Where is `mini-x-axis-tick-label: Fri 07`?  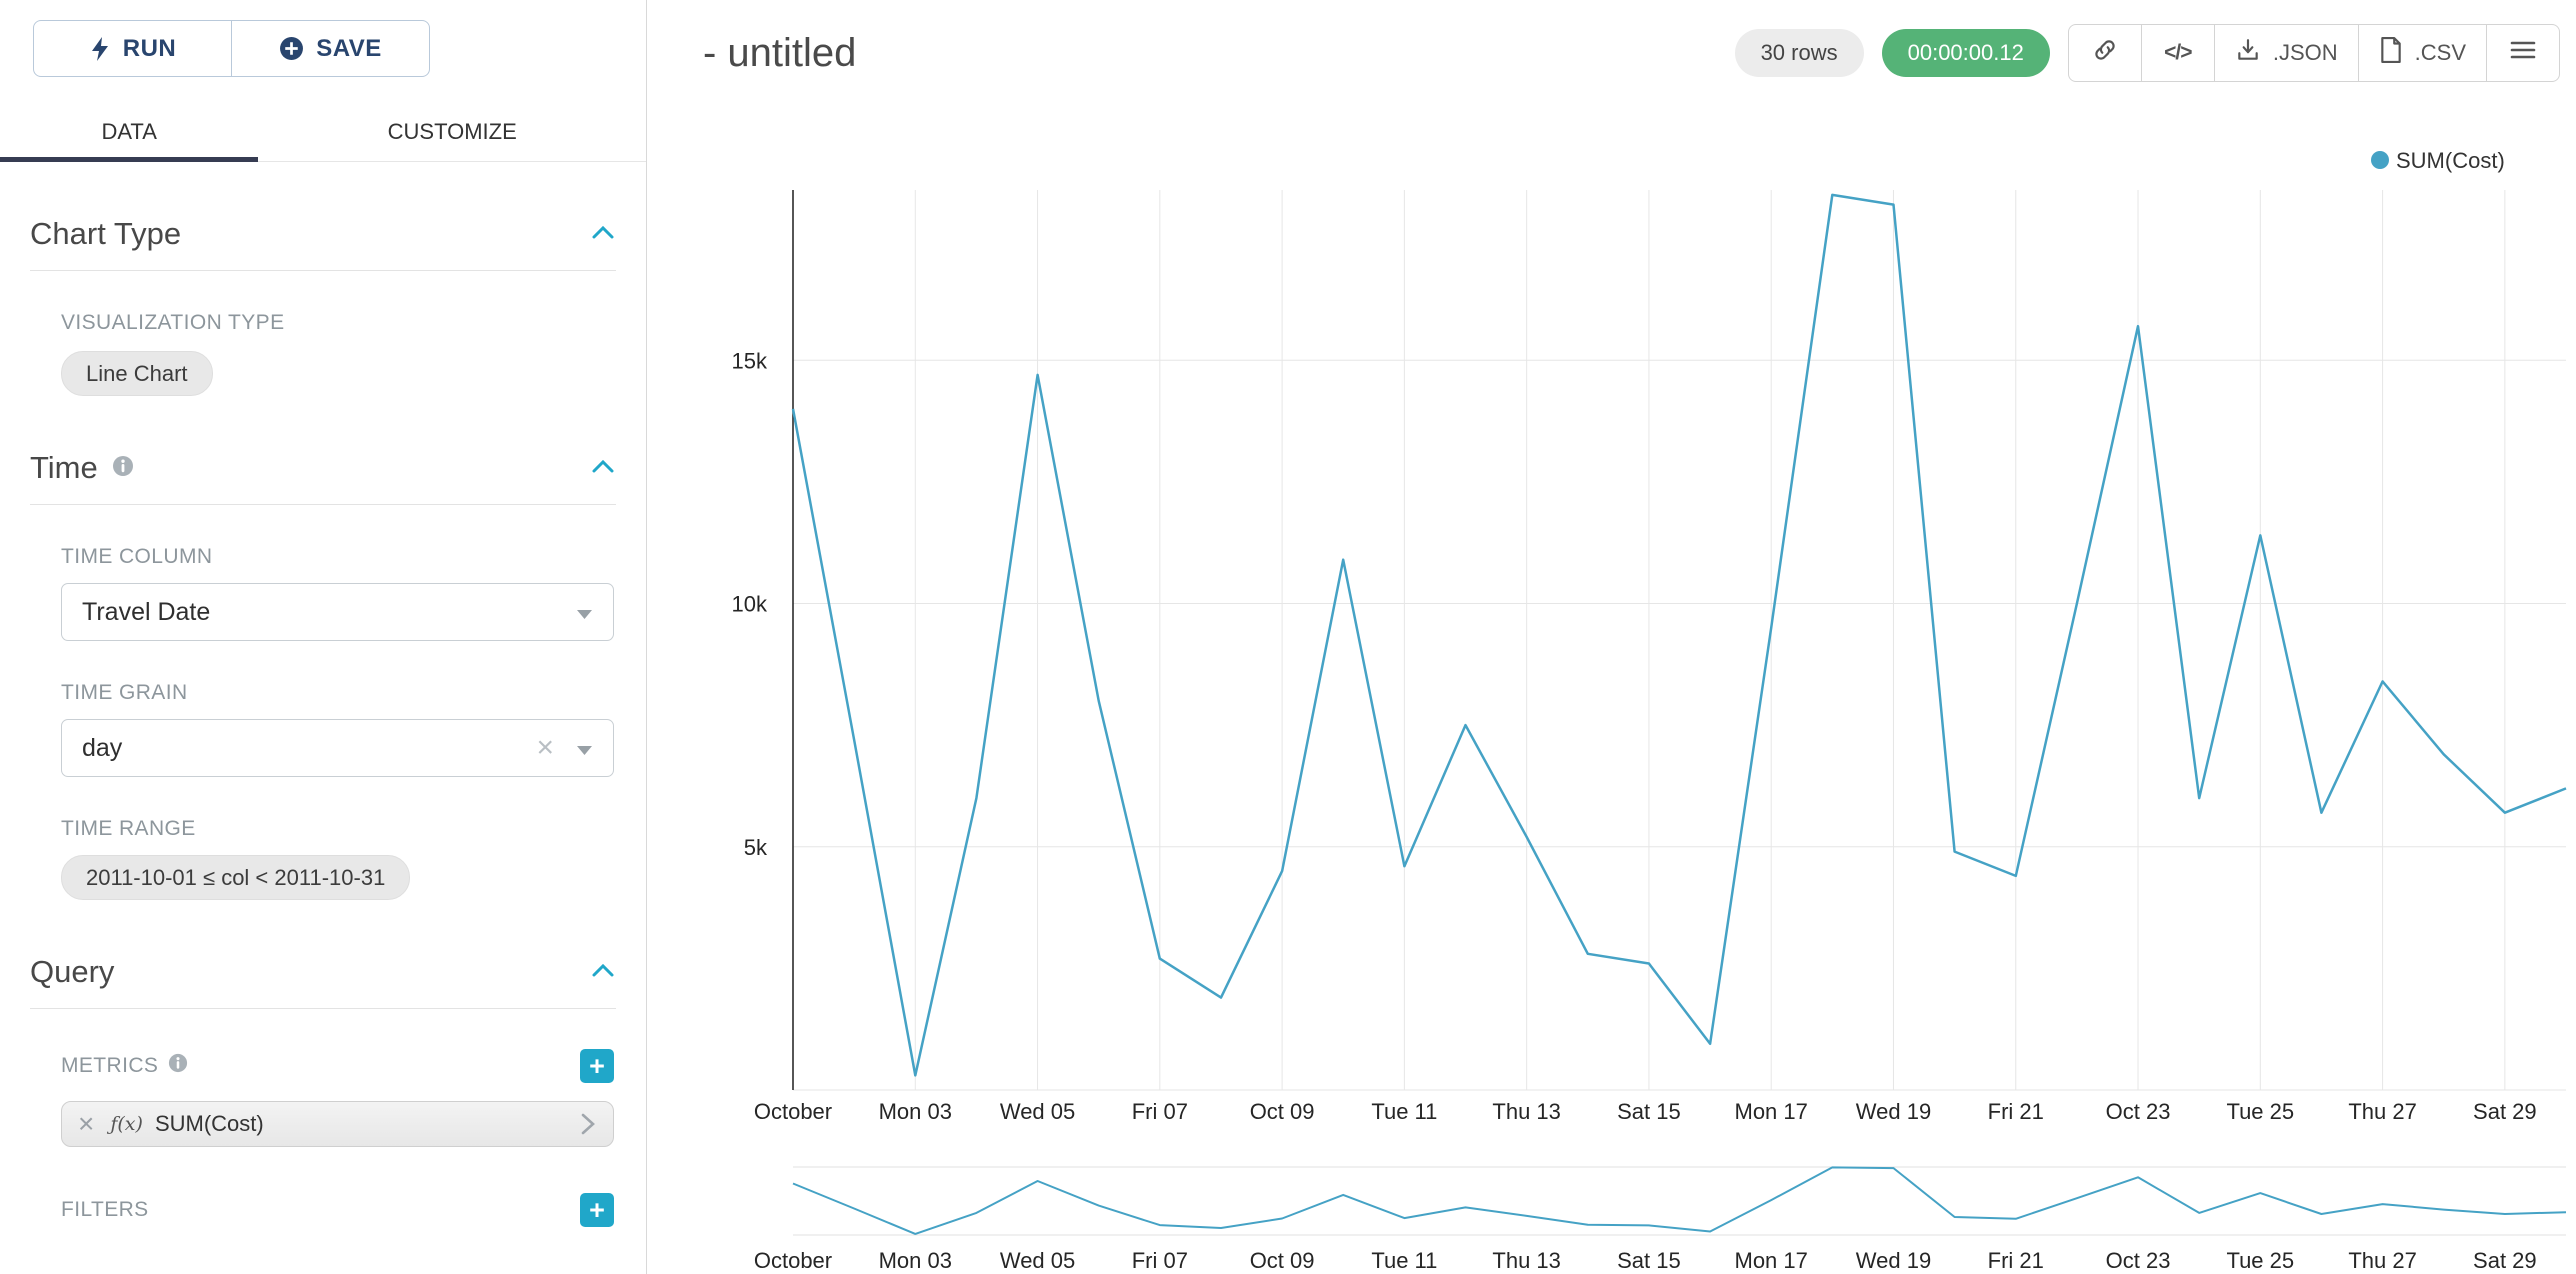
mini-x-axis-tick-label: Fri 07 is located at coordinates (1160, 1260).